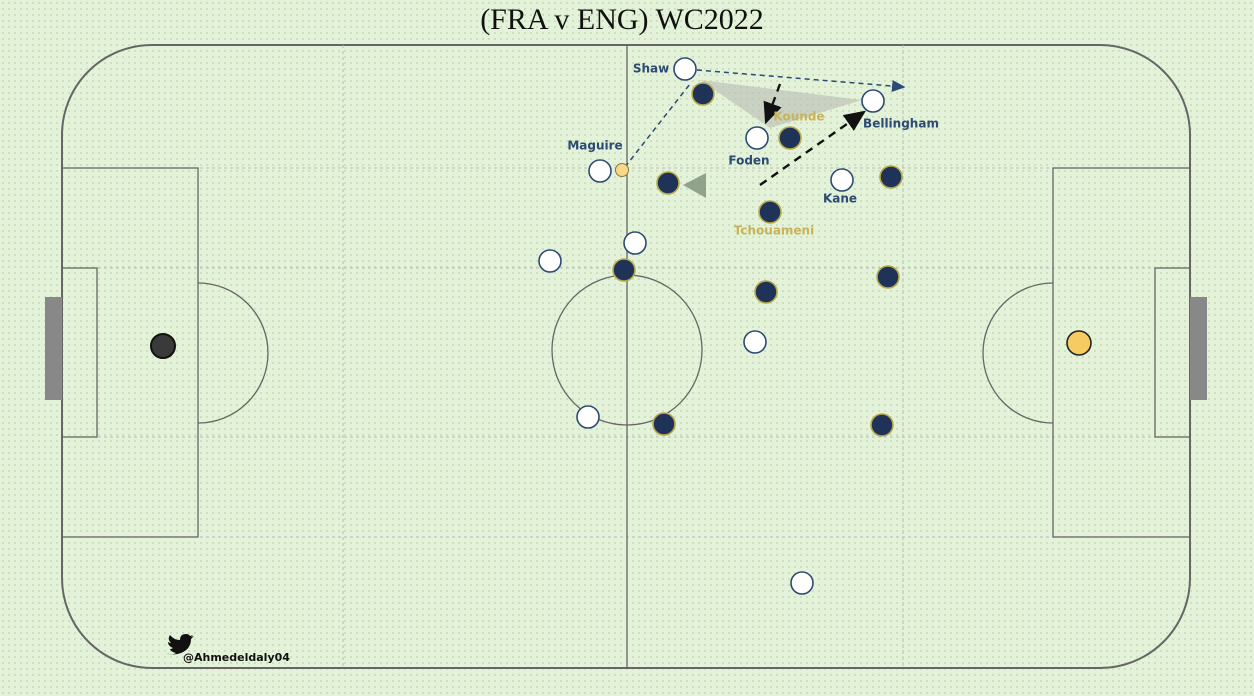 The height and width of the screenshot is (696, 1254). What do you see at coordinates (840, 199) in the screenshot?
I see `player-label: Kane` at bounding box center [840, 199].